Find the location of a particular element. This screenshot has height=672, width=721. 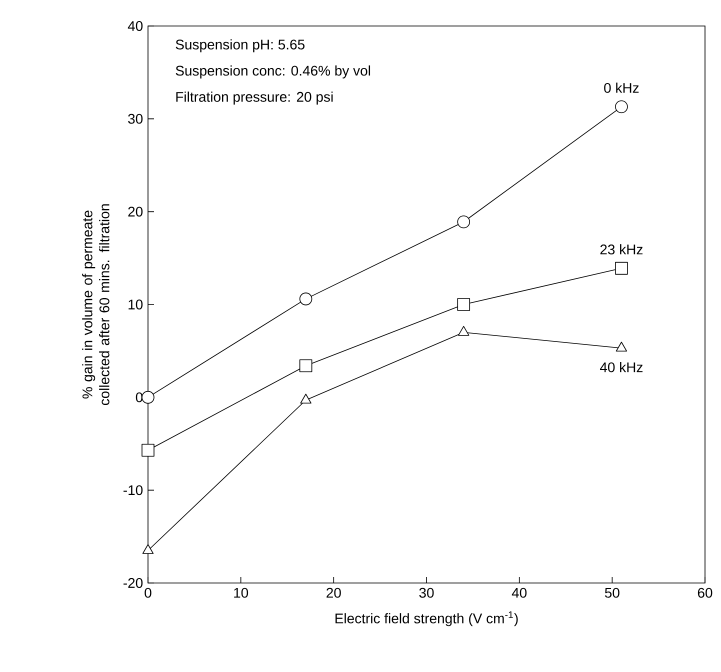

y-tick-label: 40 is located at coordinates (135, 26).